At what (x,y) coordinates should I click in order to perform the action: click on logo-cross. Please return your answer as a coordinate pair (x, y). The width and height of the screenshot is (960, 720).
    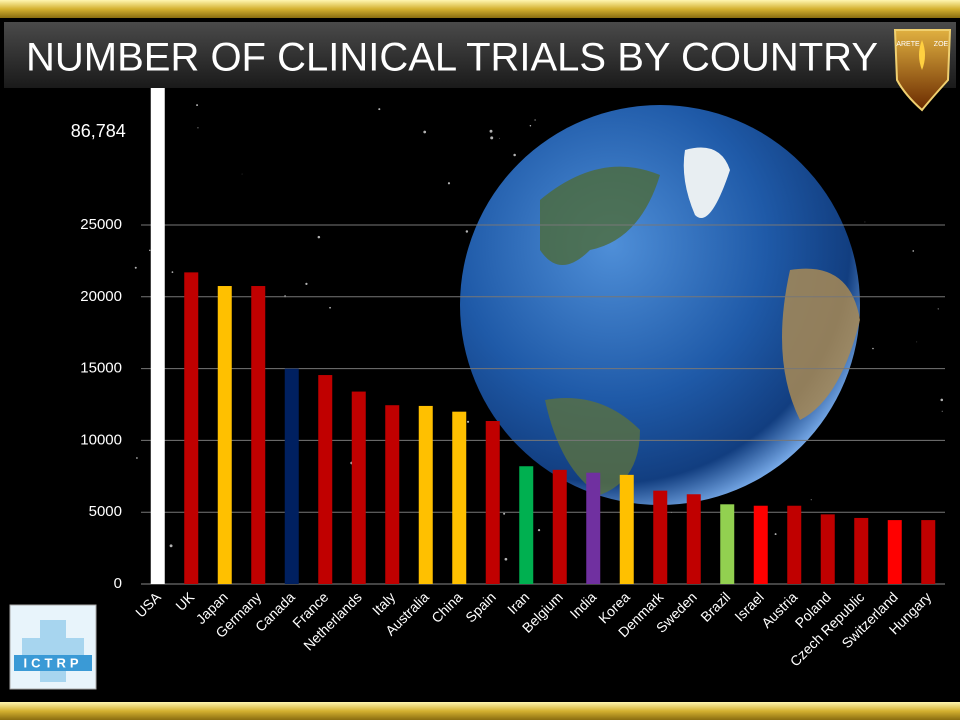
    Looking at the image, I should click on (53, 651).